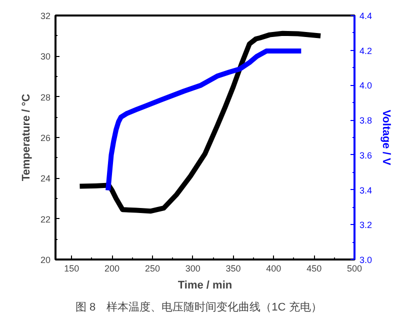 This screenshot has width=414, height=329. Describe the element at coordinates (45, 97) in the screenshot. I see `y-tick-label: 28` at that location.